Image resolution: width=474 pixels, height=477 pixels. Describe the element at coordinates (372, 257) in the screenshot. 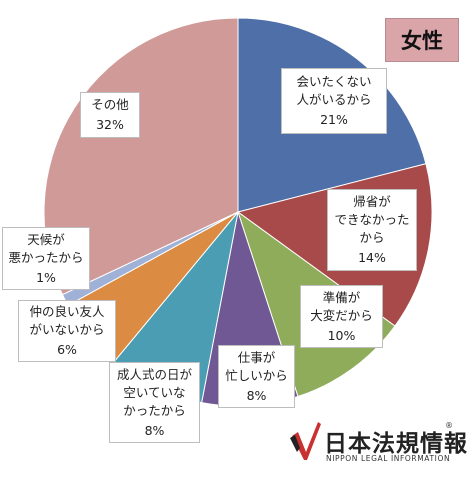

I see `slice-percent: 14%` at that location.